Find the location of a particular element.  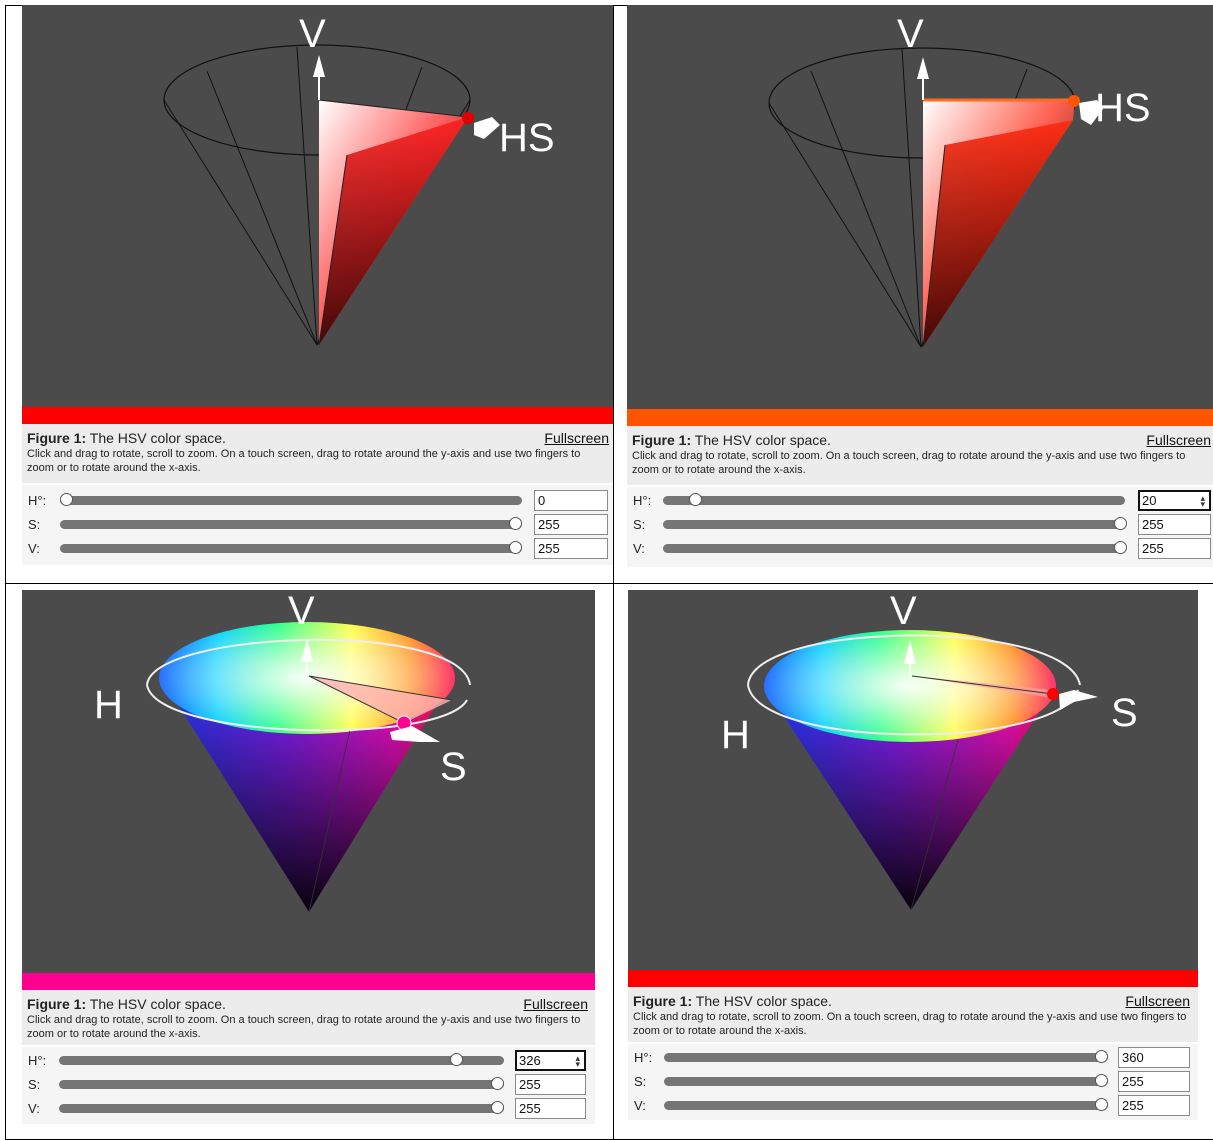

hue-control: H°: 326 ▴ ▾ is located at coordinates (308, 1061).